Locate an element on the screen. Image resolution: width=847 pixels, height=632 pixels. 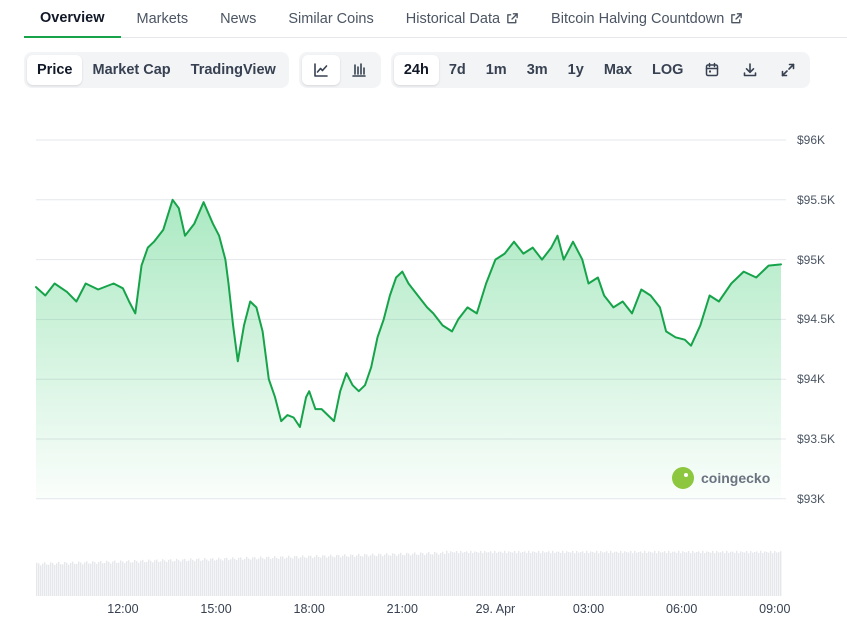
tab-label: Overview is located at coordinates (72, 18).